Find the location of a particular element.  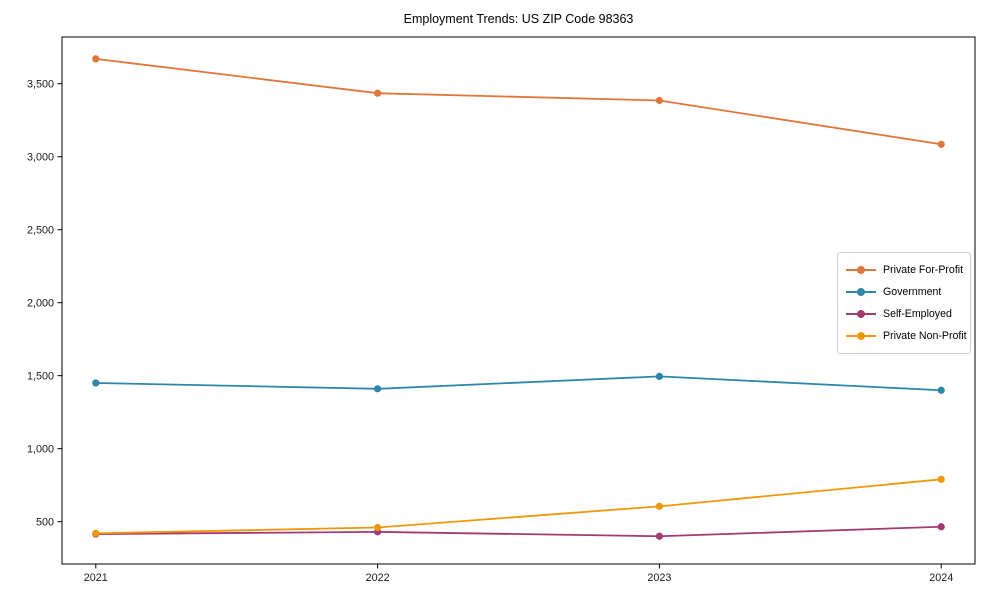

legend-item: Private For-Profit is located at coordinates (905, 270).